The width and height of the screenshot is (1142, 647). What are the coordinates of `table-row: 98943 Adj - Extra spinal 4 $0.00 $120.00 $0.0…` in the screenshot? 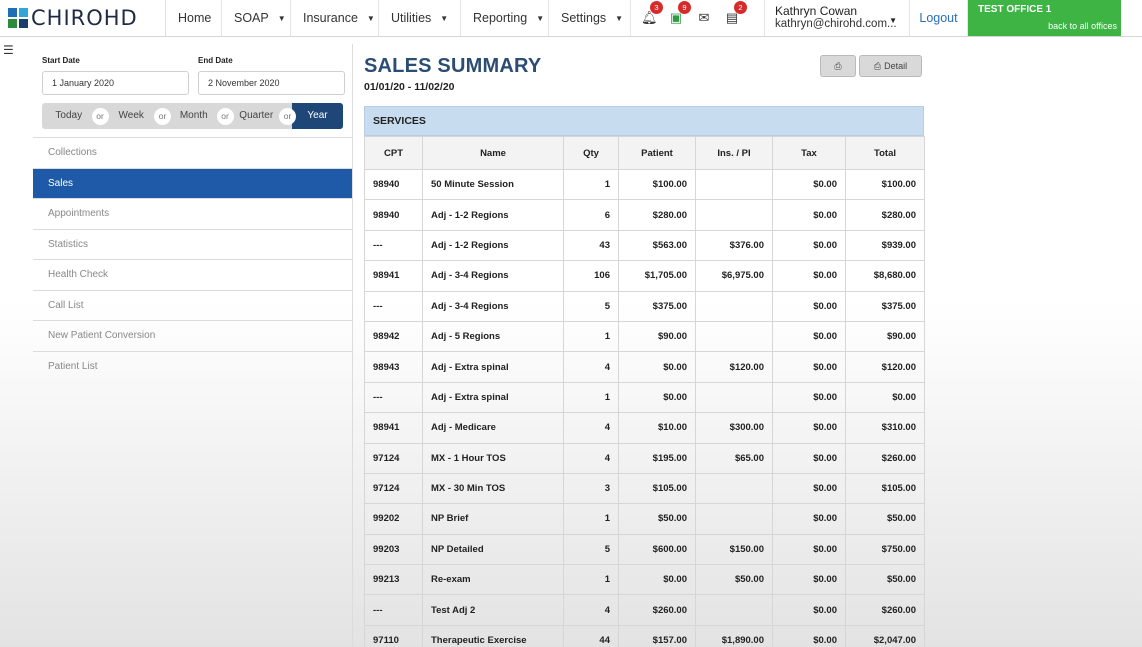 It's located at (644, 367).